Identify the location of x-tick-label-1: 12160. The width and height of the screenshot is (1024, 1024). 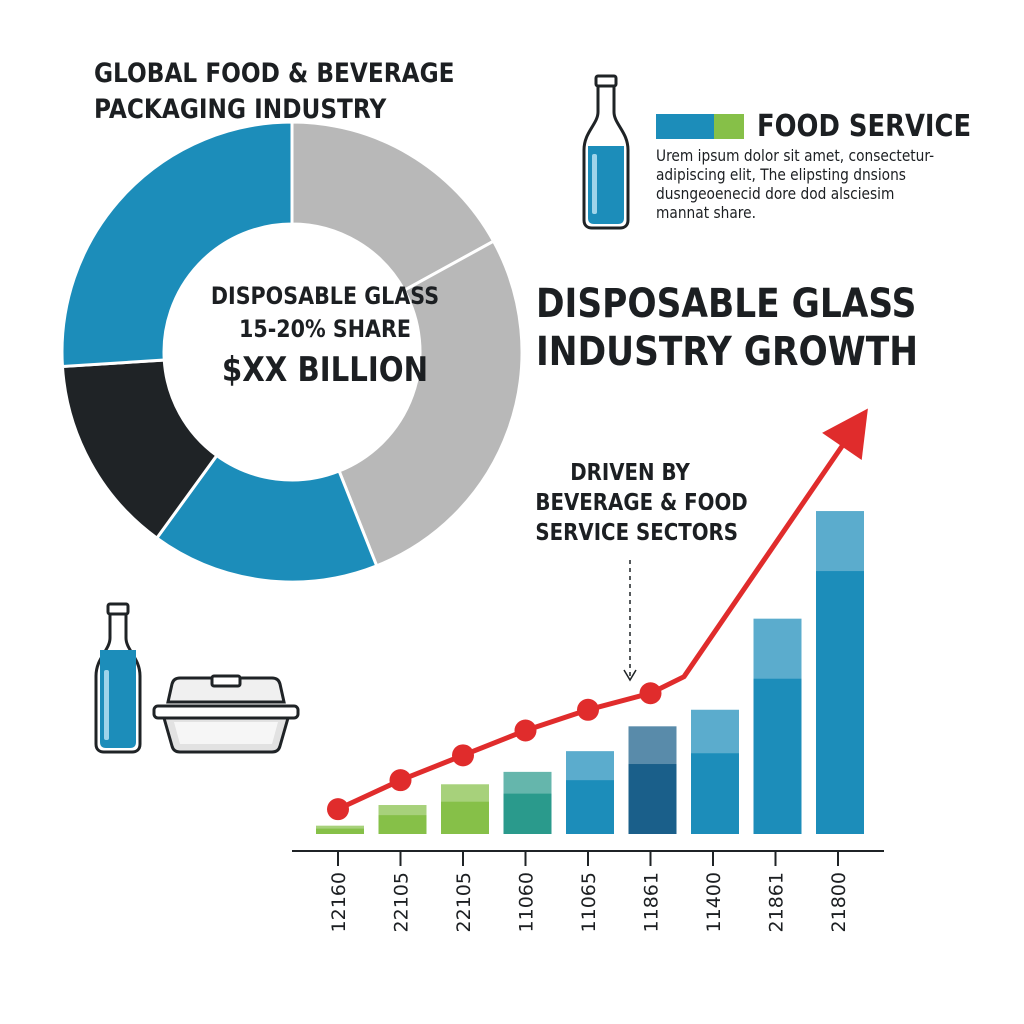
(339, 902).